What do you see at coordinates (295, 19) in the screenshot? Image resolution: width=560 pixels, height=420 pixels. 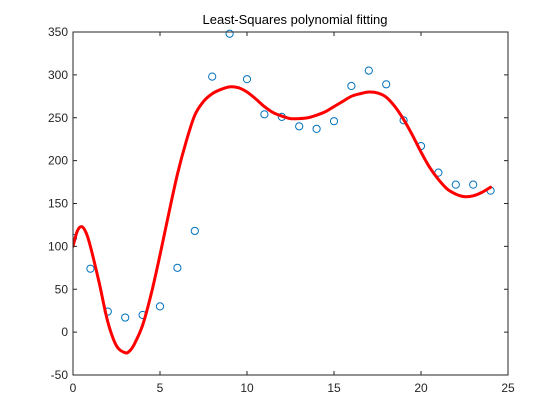 I see `chart-title: Least-Squares polynomial fitting` at bounding box center [295, 19].